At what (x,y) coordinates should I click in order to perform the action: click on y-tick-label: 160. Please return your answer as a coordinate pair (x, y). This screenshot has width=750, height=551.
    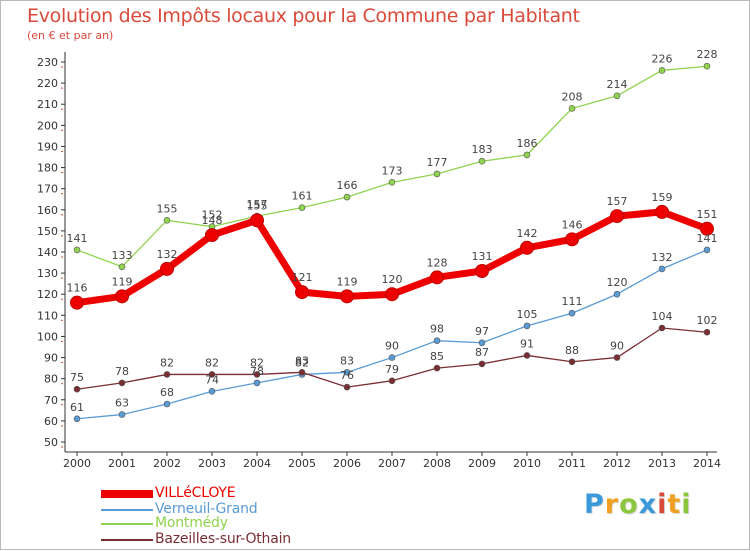
    Looking at the image, I should click on (47, 210).